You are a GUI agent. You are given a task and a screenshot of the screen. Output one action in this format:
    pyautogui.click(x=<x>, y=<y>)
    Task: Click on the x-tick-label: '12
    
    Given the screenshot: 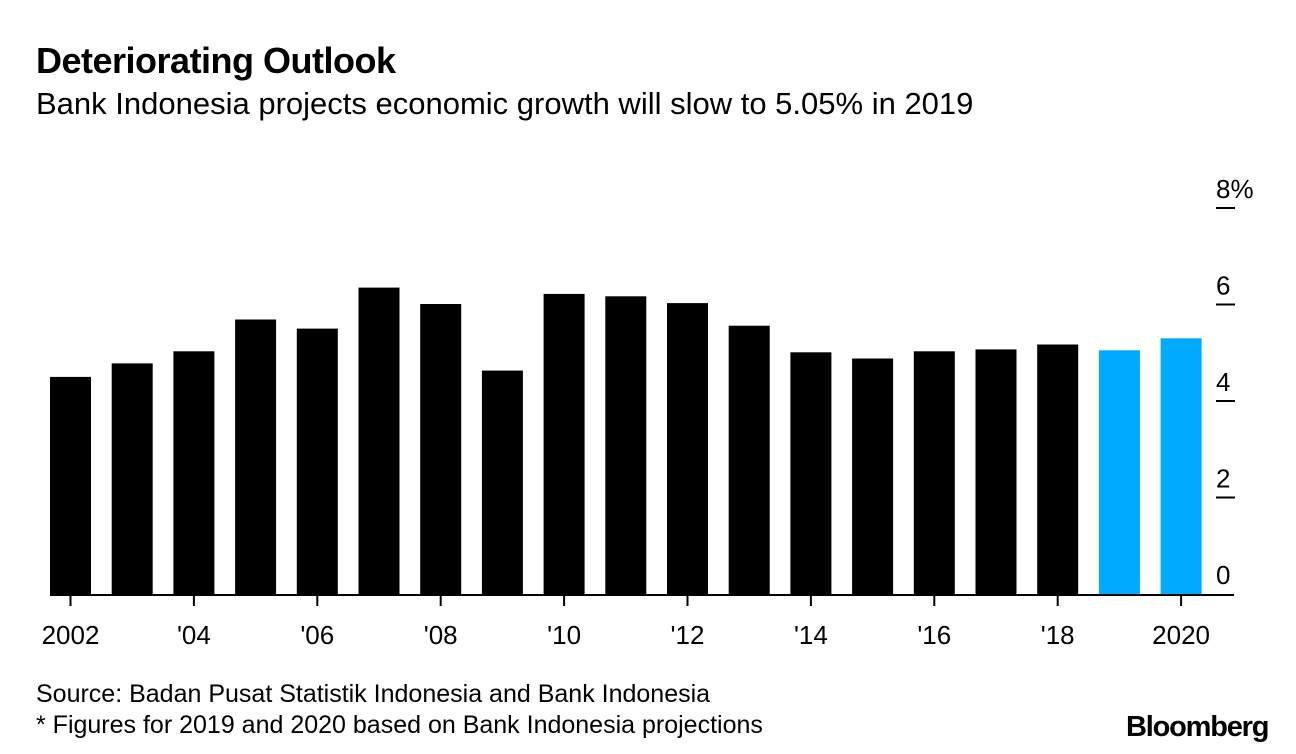 What is the action you would take?
    pyautogui.click(x=688, y=635)
    